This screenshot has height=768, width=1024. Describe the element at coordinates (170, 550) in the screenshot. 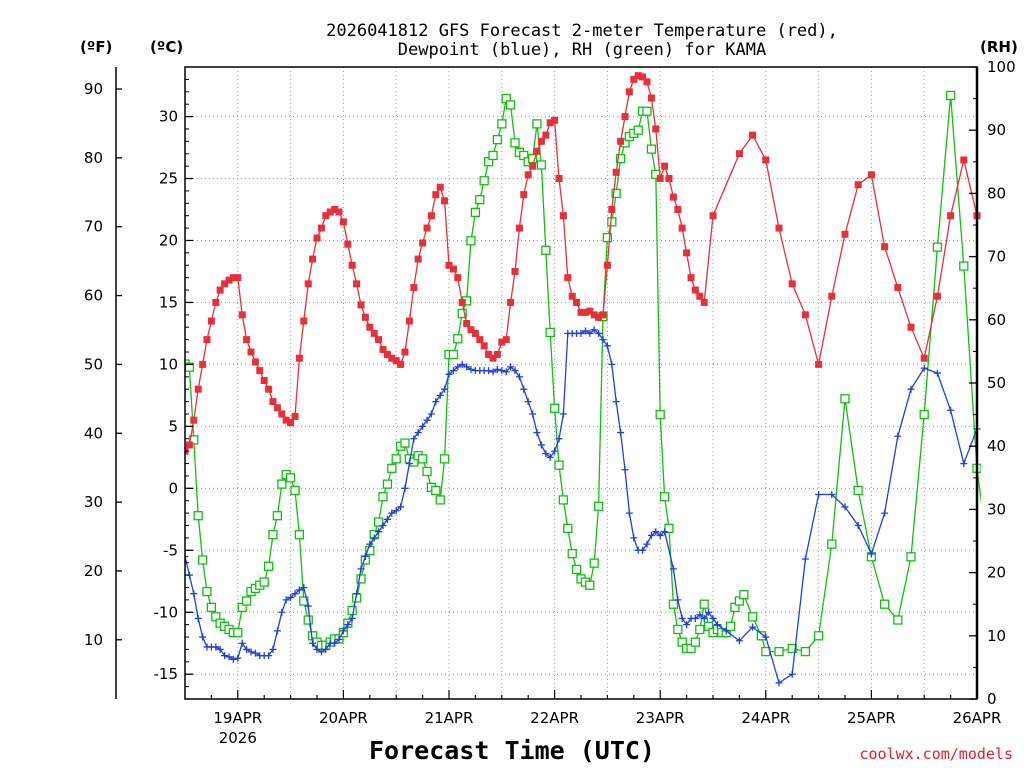

I see `celsius-tick-label: -5` at that location.